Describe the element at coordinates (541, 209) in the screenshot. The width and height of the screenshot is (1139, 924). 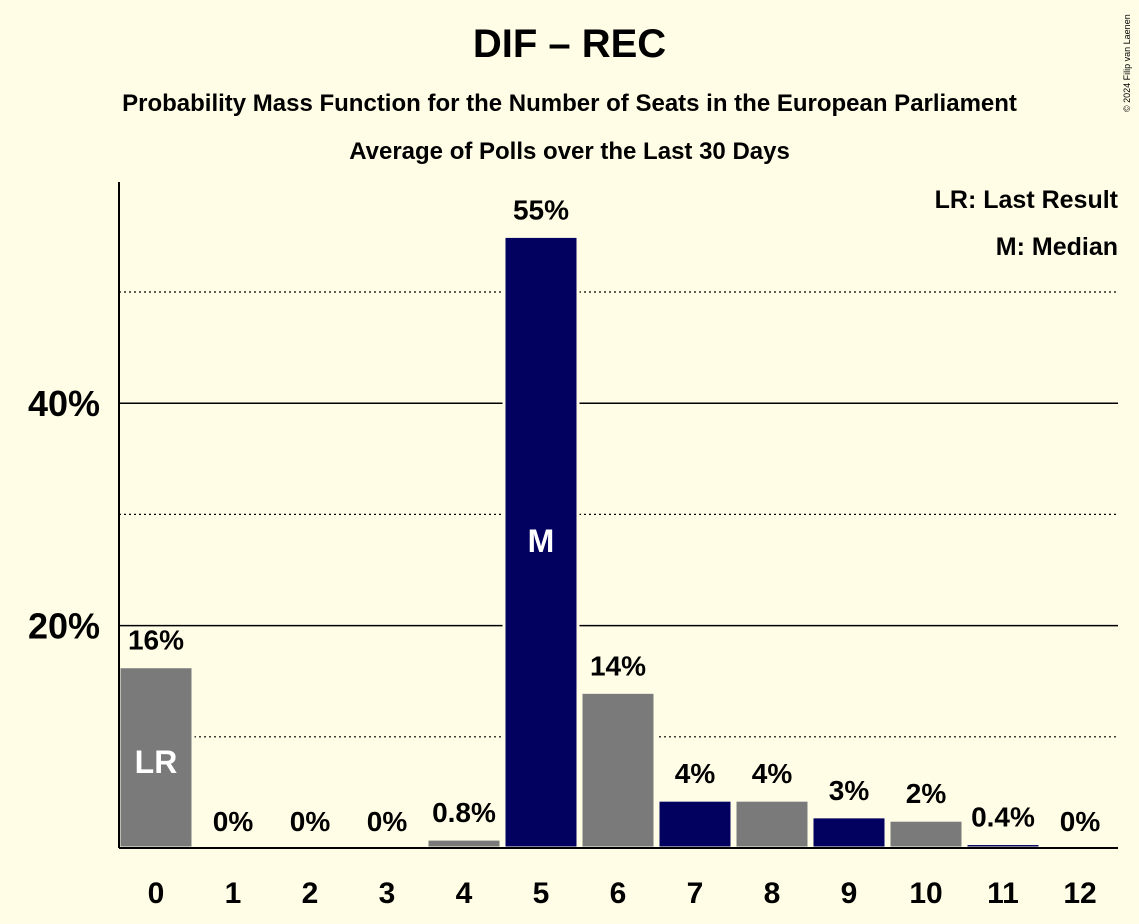
I see `bar-value-label: 55%` at that location.